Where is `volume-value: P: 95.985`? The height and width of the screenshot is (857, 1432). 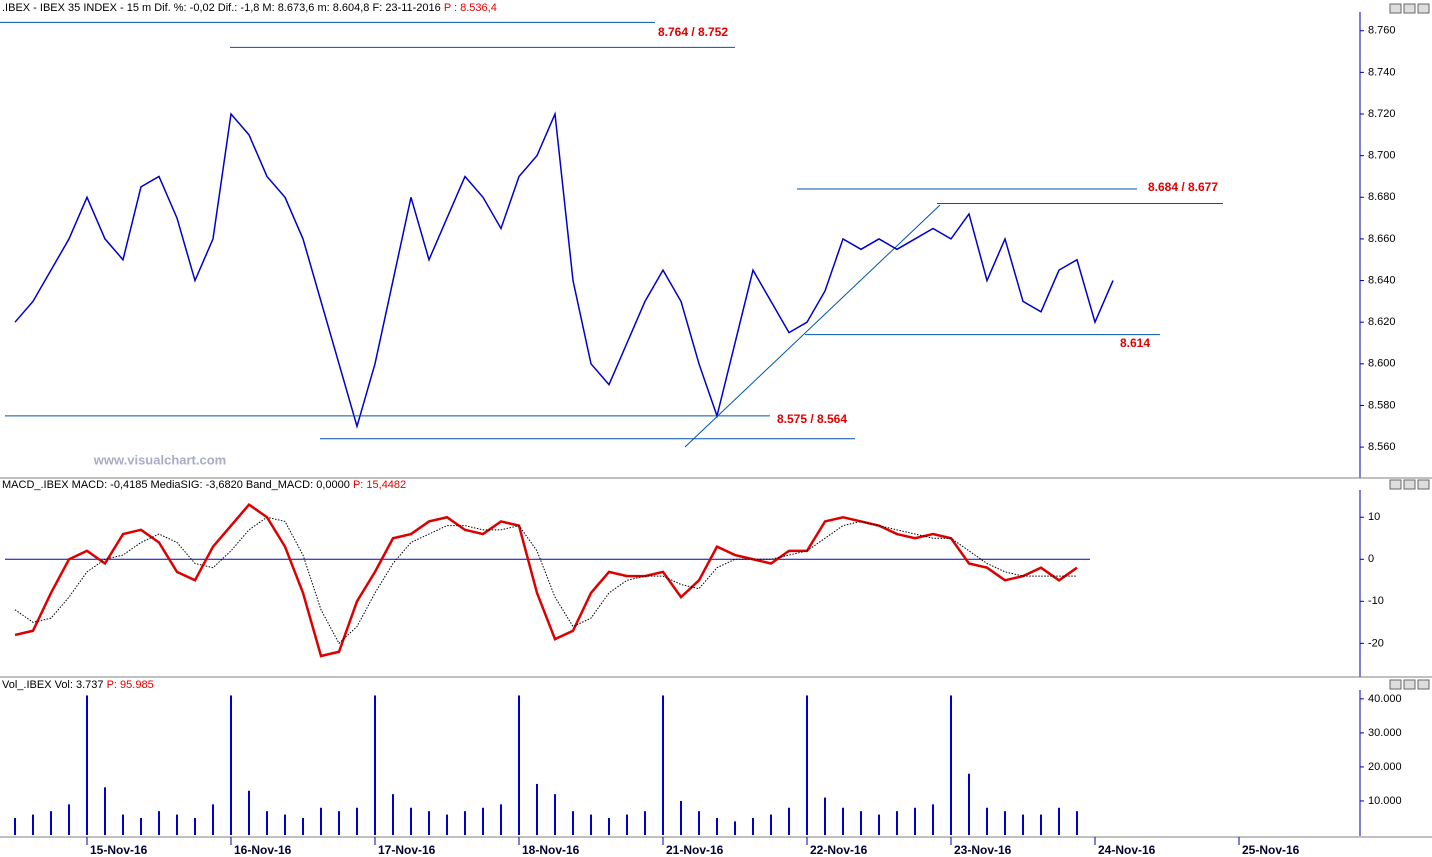
volume-value: P: 95.985 is located at coordinates (130, 685).